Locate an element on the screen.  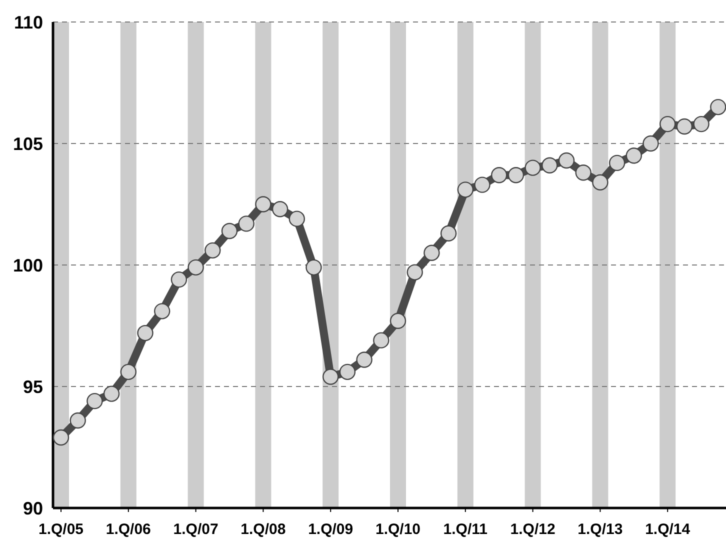
y-tick-label: 110 is located at coordinates (28, 22).